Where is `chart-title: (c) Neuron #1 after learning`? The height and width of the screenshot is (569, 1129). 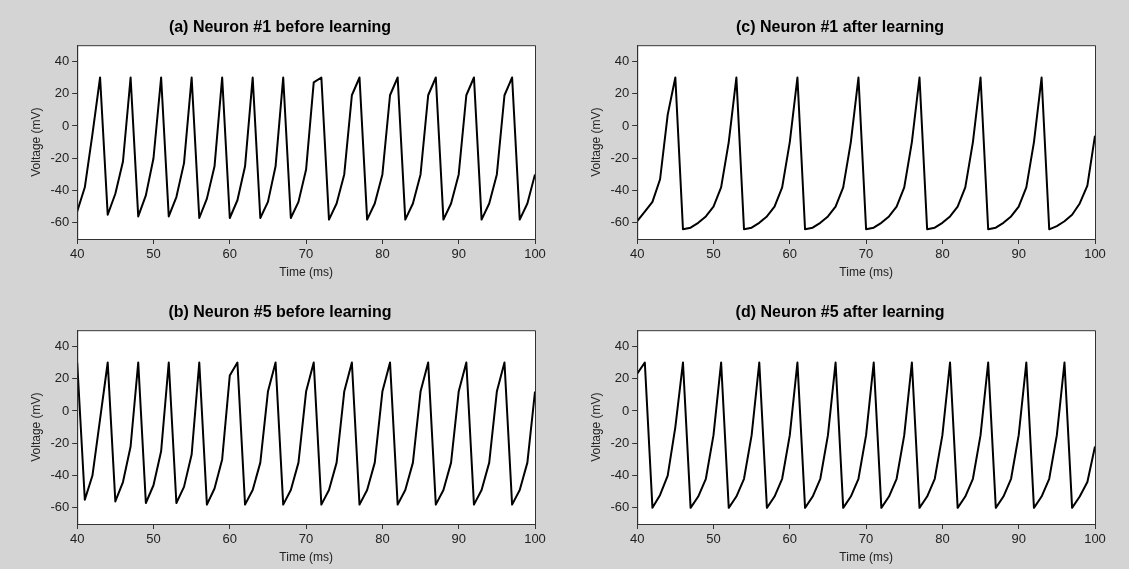 chart-title: (c) Neuron #1 after learning is located at coordinates (840, 27).